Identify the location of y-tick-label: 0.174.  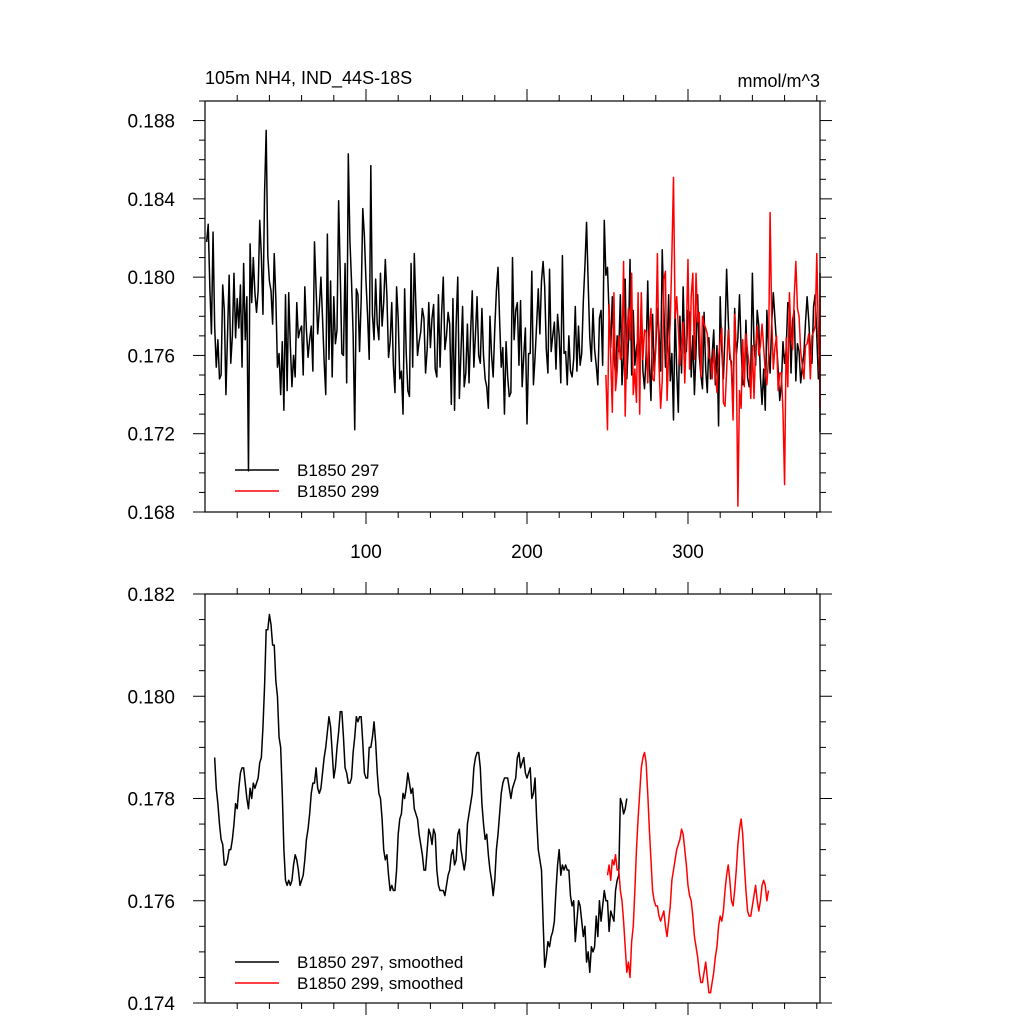
(151, 1004).